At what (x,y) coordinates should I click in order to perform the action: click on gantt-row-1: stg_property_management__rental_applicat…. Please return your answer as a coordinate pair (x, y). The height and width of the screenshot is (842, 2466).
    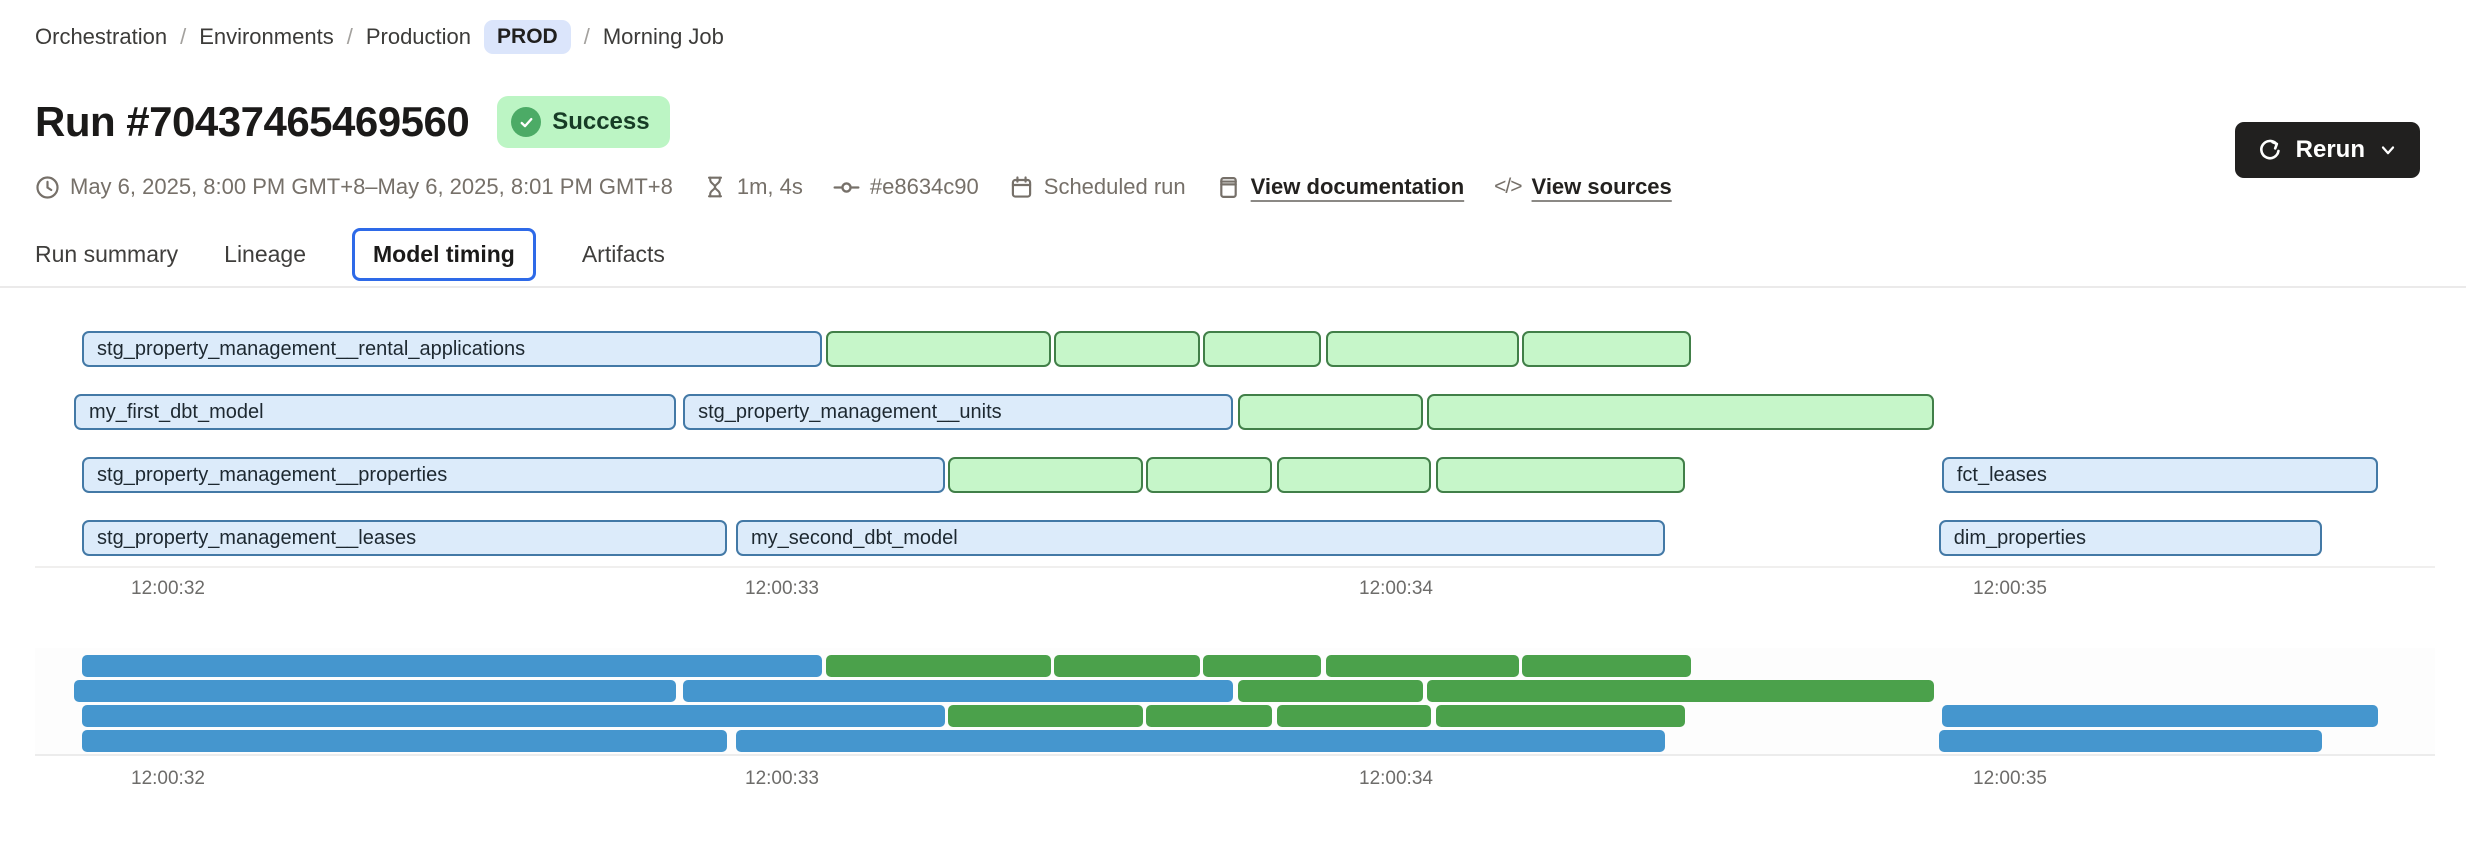
    Looking at the image, I should click on (1235, 349).